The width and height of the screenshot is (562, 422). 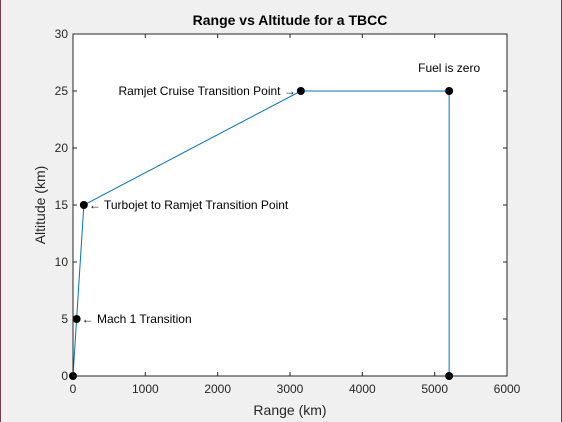 What do you see at coordinates (289, 410) in the screenshot?
I see `x-axis-label: Range (km)` at bounding box center [289, 410].